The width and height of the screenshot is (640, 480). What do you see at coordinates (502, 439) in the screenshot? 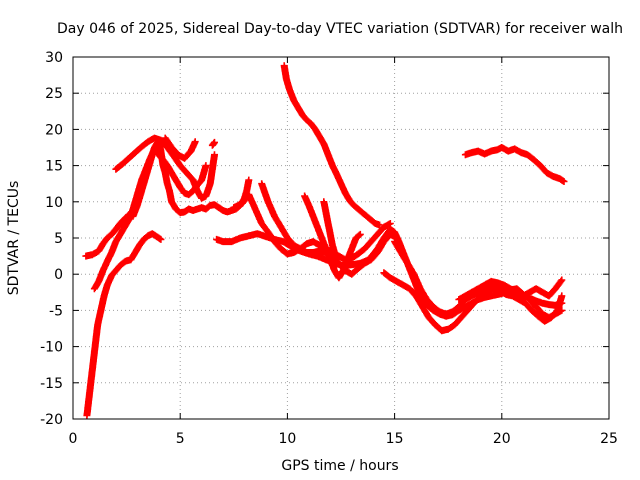
I see `x-tick-label: 20` at bounding box center [502, 439].